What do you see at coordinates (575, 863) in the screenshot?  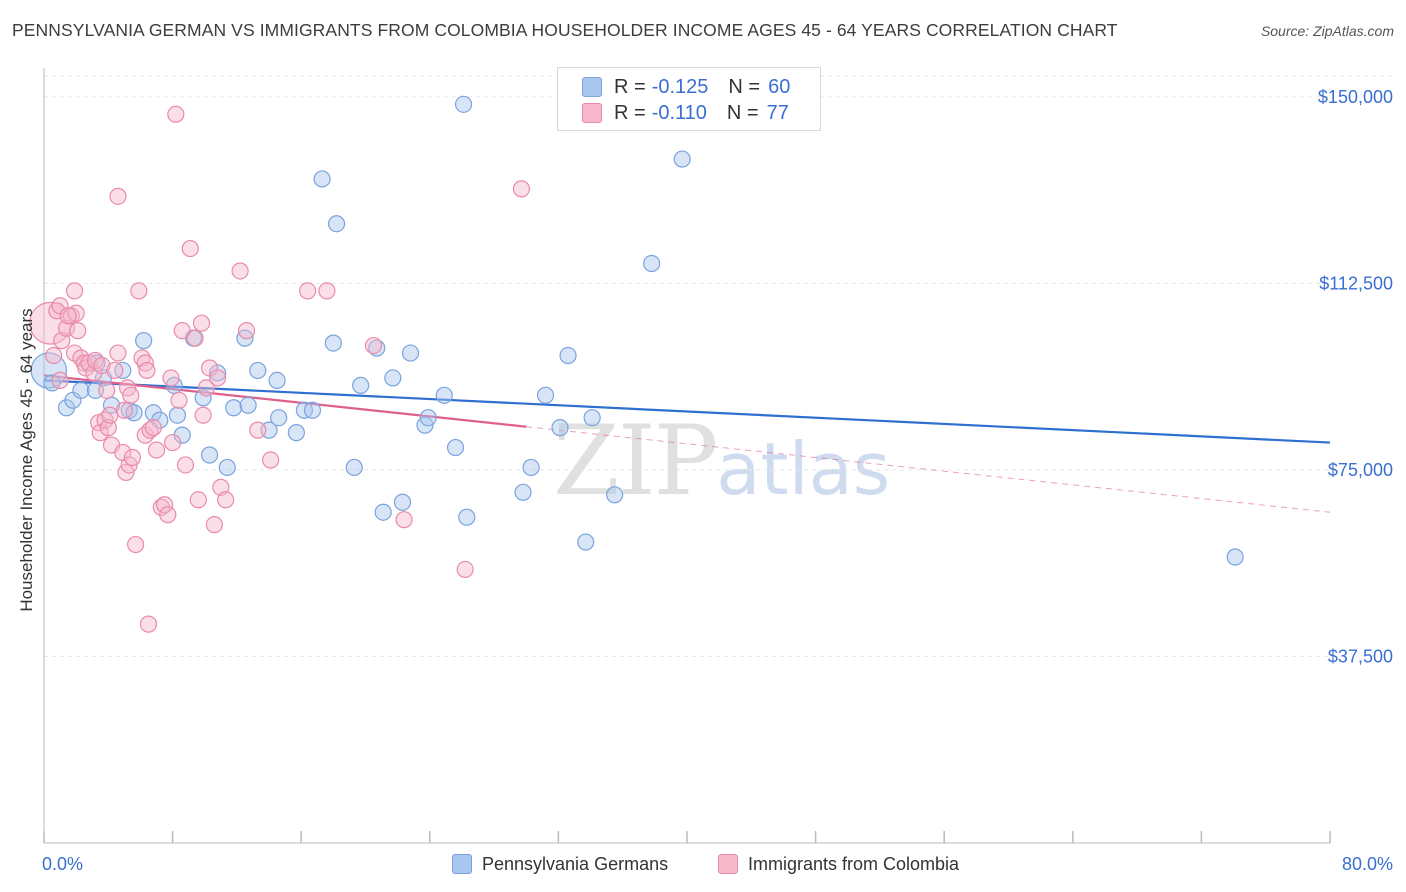 I see `series-label: Pennsylvania Germans` at bounding box center [575, 863].